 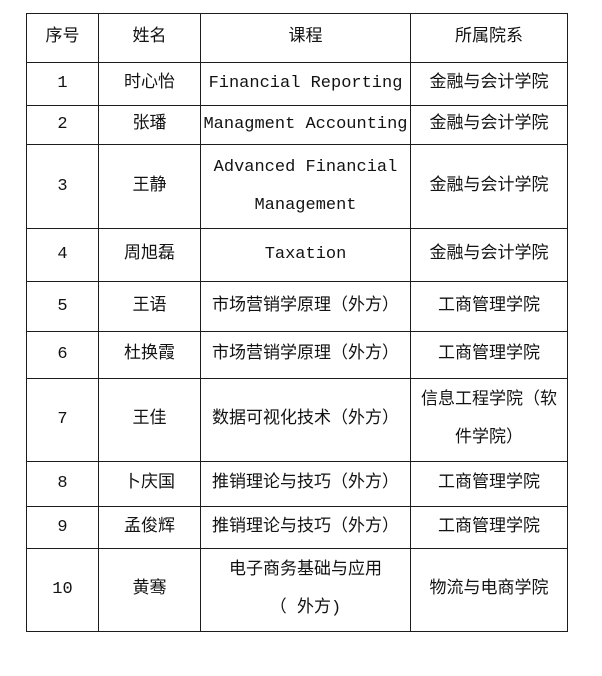 What do you see at coordinates (305, 590) in the screenshot?
I see `cell-course: 电子商务基础与应用 （ 外方)` at bounding box center [305, 590].